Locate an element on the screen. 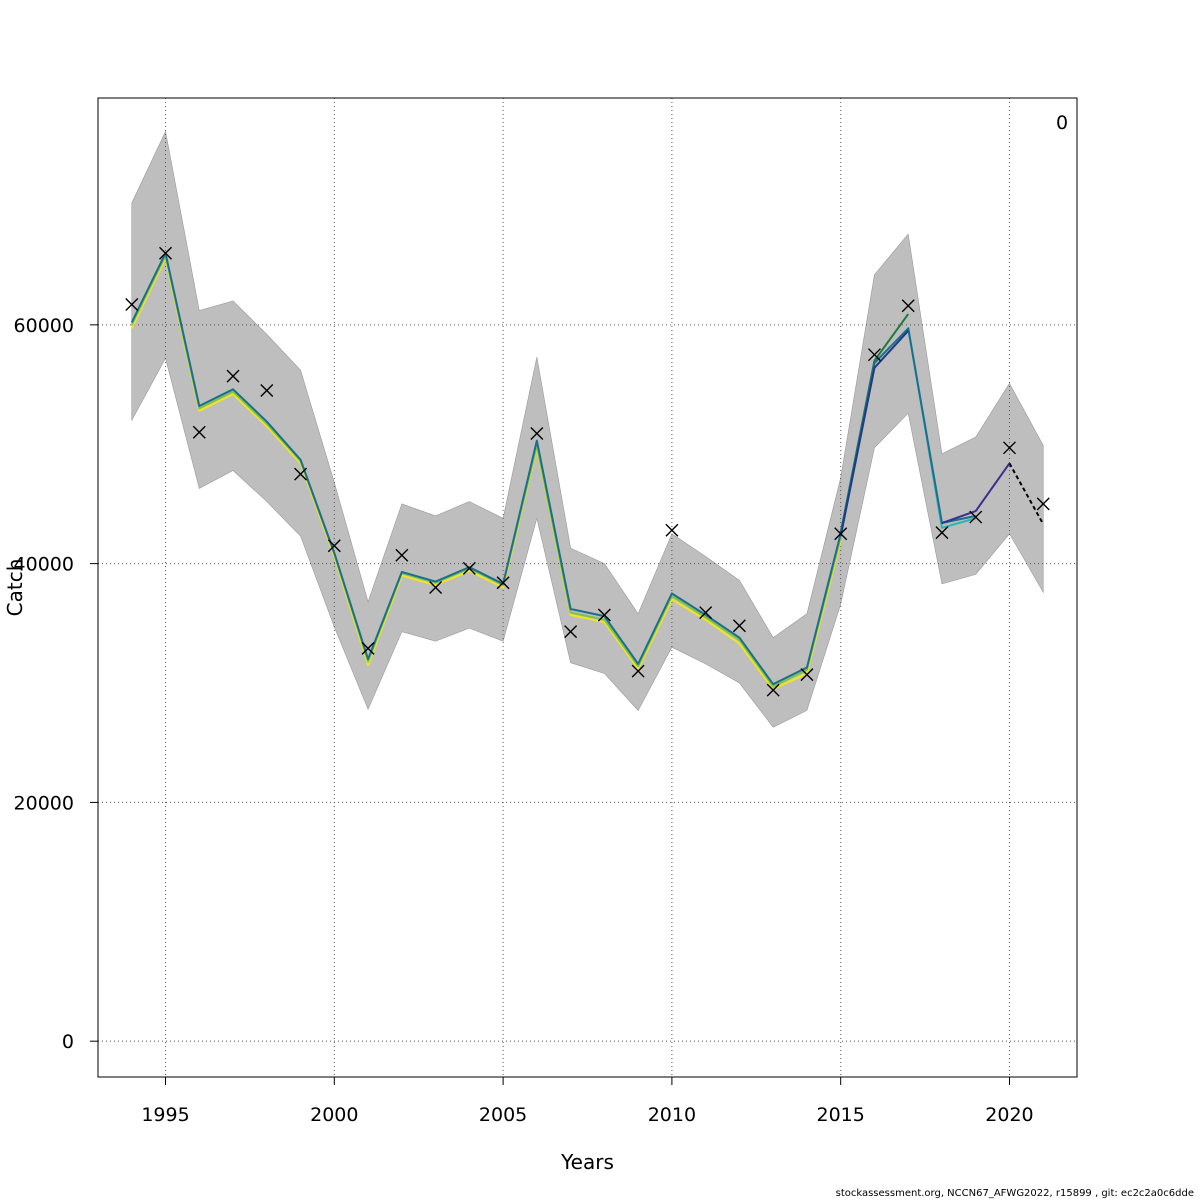  x-tick-label: 2005 is located at coordinates (503, 1115).